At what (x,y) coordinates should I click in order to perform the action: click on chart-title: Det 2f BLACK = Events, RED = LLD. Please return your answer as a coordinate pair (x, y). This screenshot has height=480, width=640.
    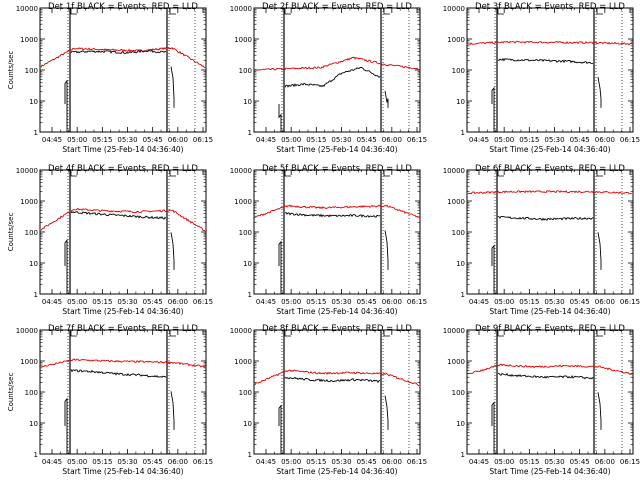
    Looking at the image, I should click on (337, 7).